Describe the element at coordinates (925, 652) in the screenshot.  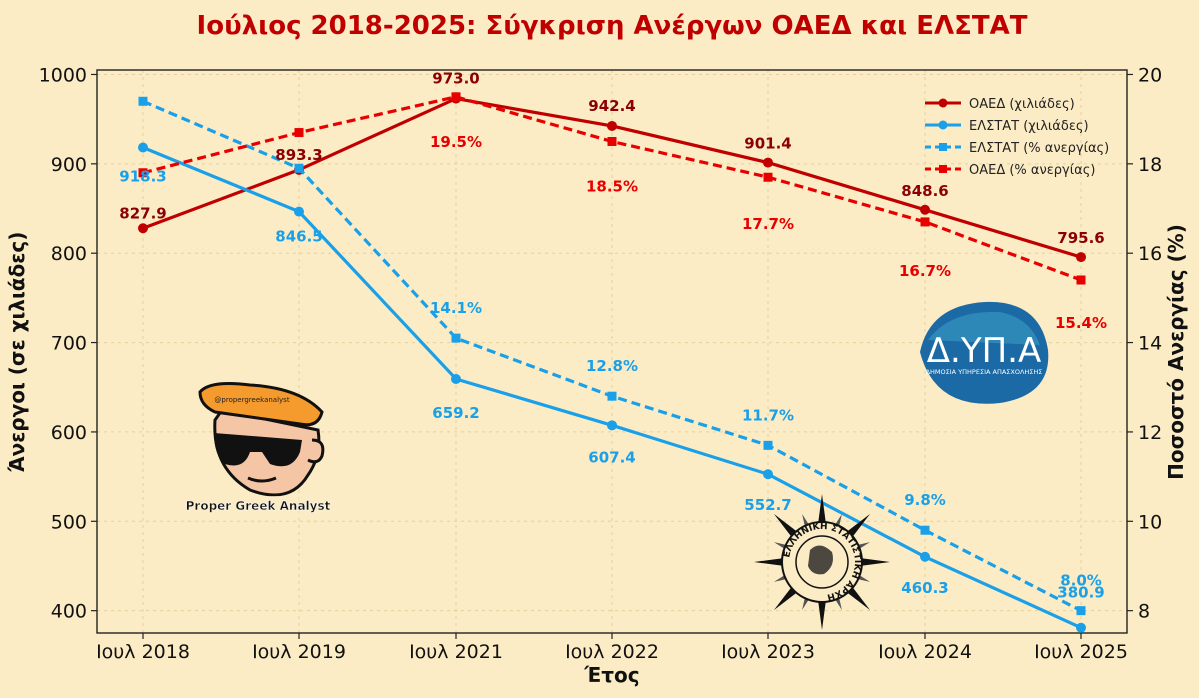
I see `x-tick-label: Ιουλ 2024` at that location.